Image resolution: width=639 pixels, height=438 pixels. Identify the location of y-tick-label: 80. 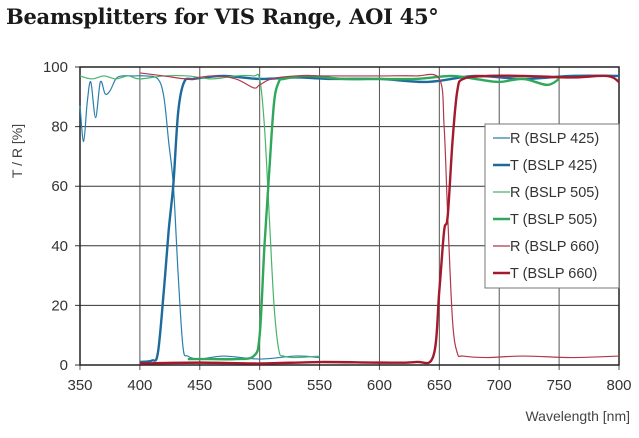
(59, 127).